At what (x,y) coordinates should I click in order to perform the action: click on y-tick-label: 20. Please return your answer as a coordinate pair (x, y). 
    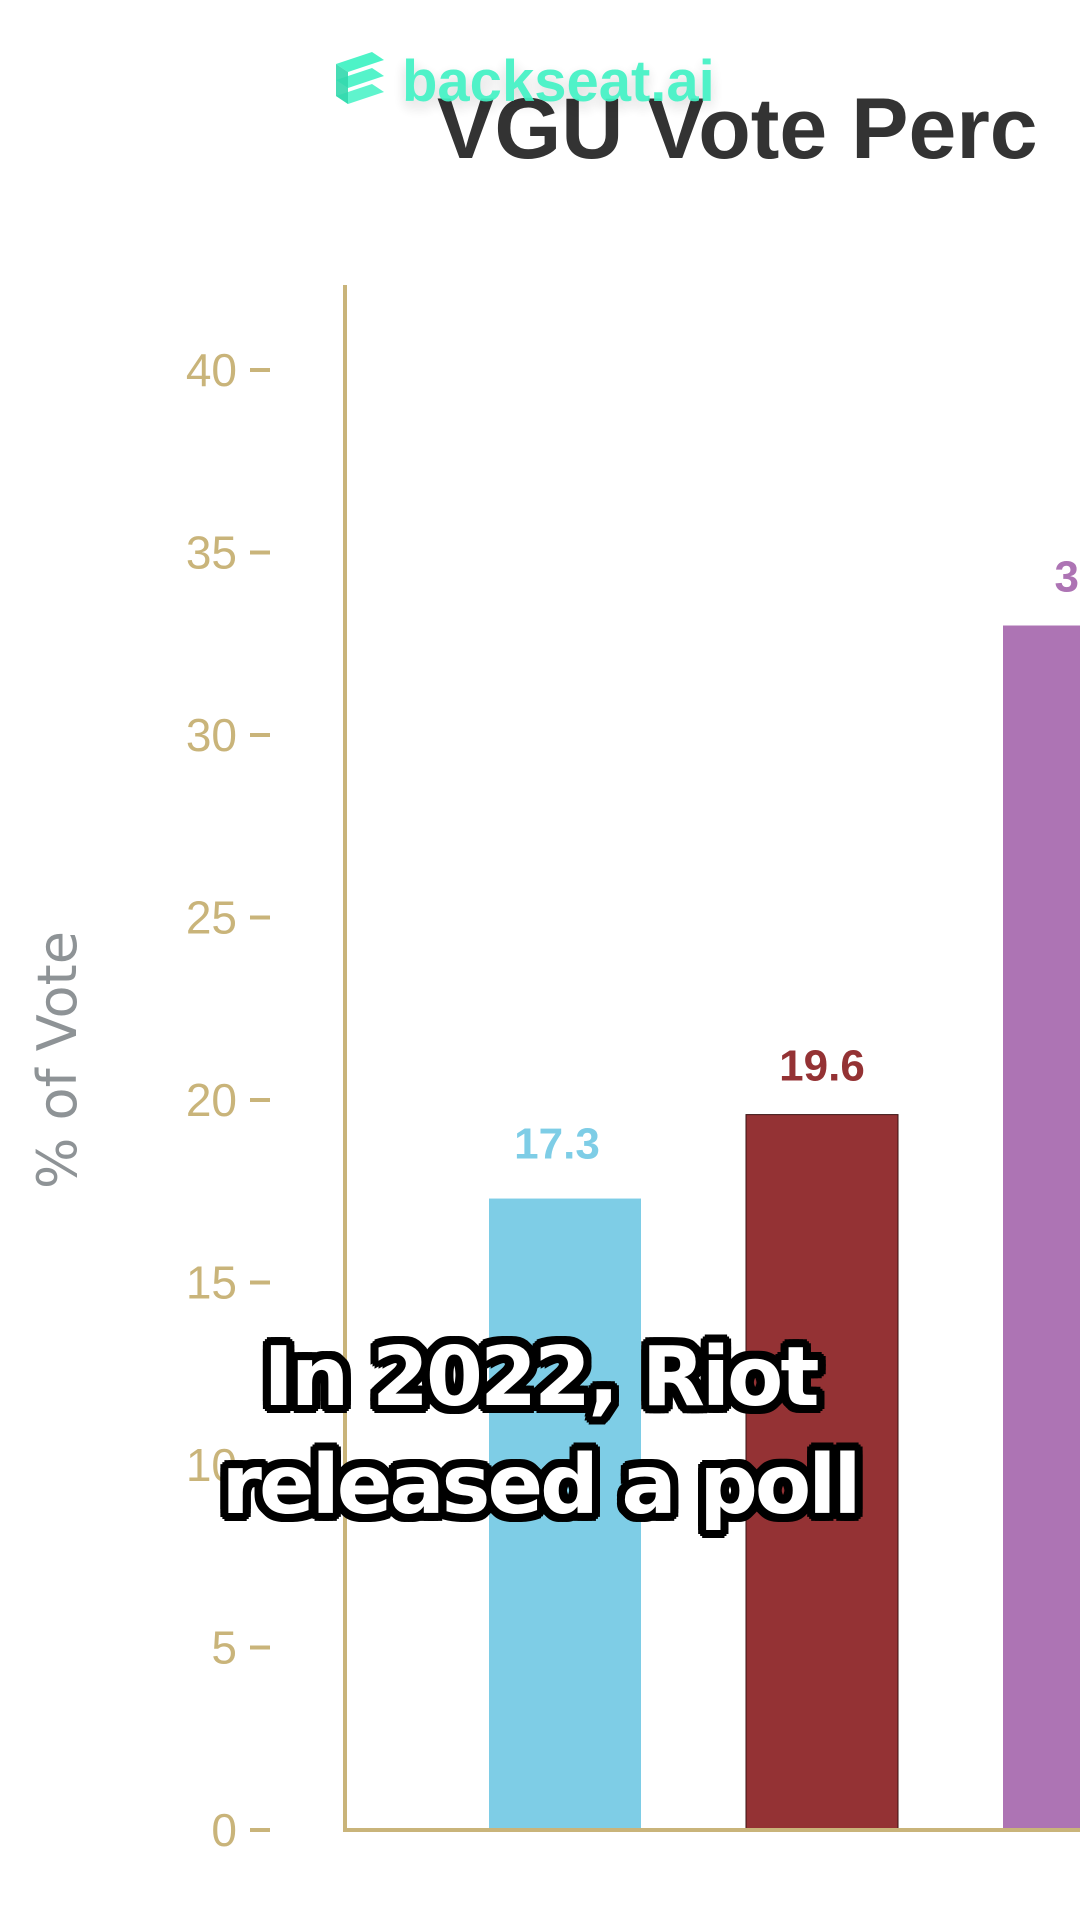
    Looking at the image, I should click on (211, 1100).